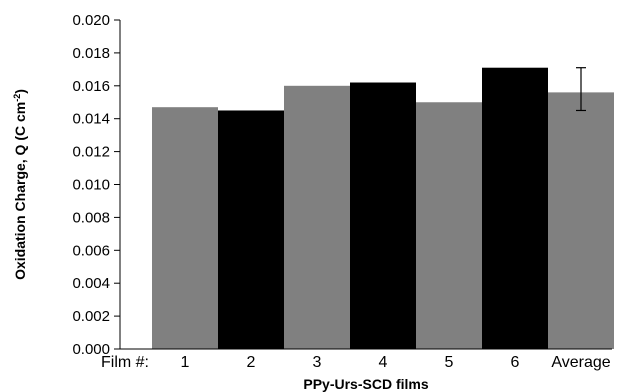 The height and width of the screenshot is (392, 644). Describe the element at coordinates (317, 362) in the screenshot. I see `x-tick-label: 3` at that location.